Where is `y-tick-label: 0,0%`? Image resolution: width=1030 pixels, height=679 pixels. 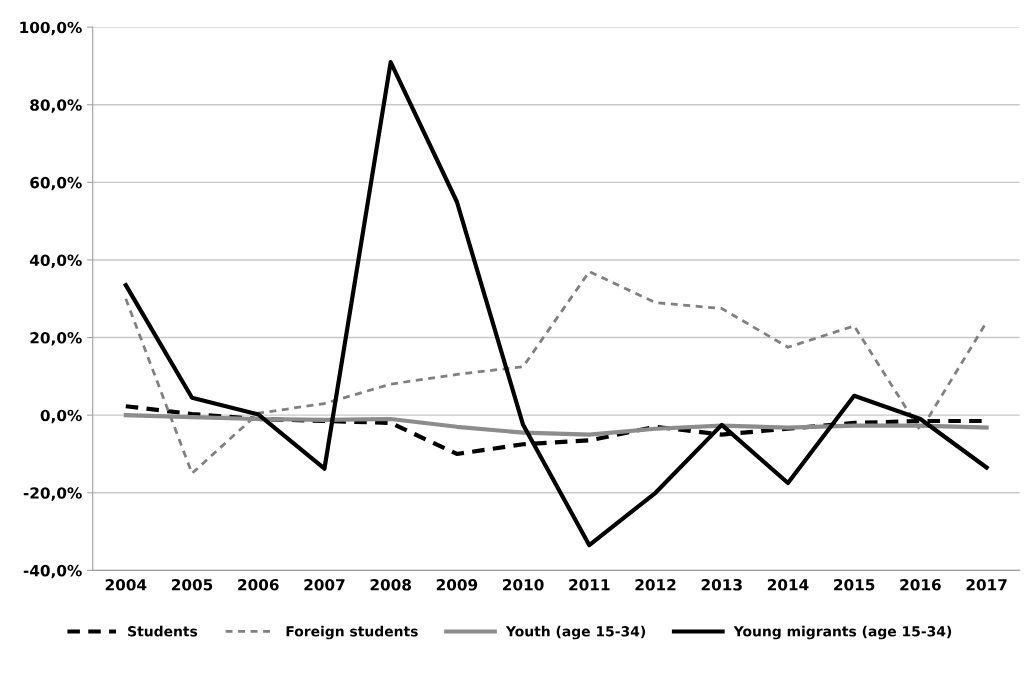 y-tick-label: 0,0% is located at coordinates (61, 416).